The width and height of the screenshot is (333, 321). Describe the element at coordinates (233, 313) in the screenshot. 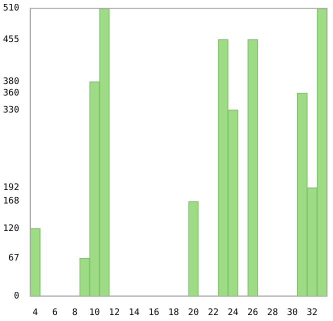

I see `x-tick-label: 24` at that location.